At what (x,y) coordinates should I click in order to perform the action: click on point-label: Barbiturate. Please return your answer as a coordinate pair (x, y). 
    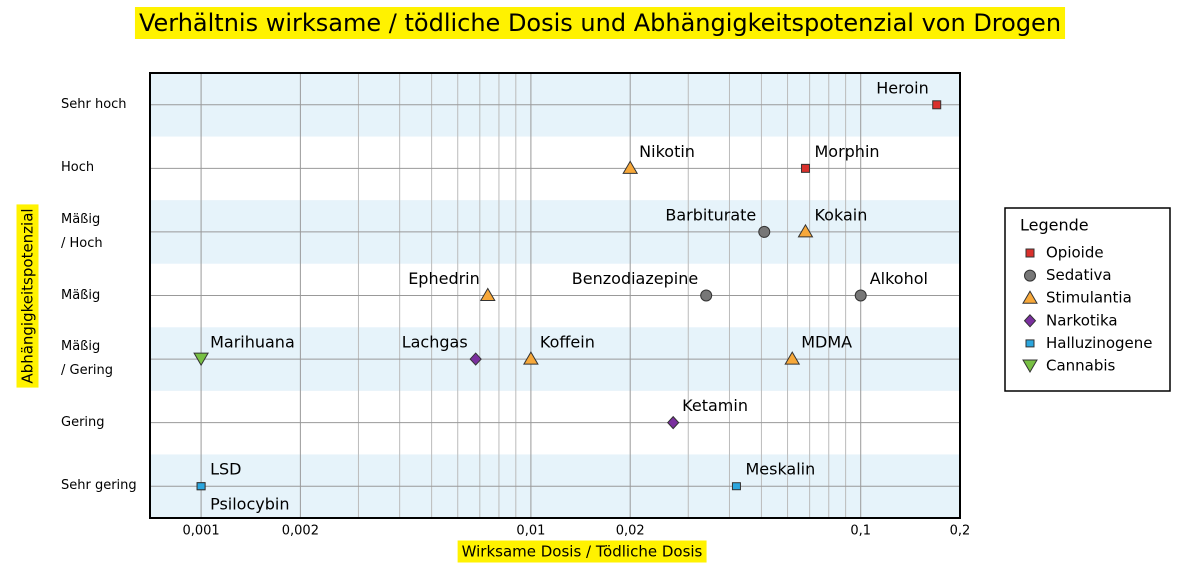
    Looking at the image, I should click on (710, 214).